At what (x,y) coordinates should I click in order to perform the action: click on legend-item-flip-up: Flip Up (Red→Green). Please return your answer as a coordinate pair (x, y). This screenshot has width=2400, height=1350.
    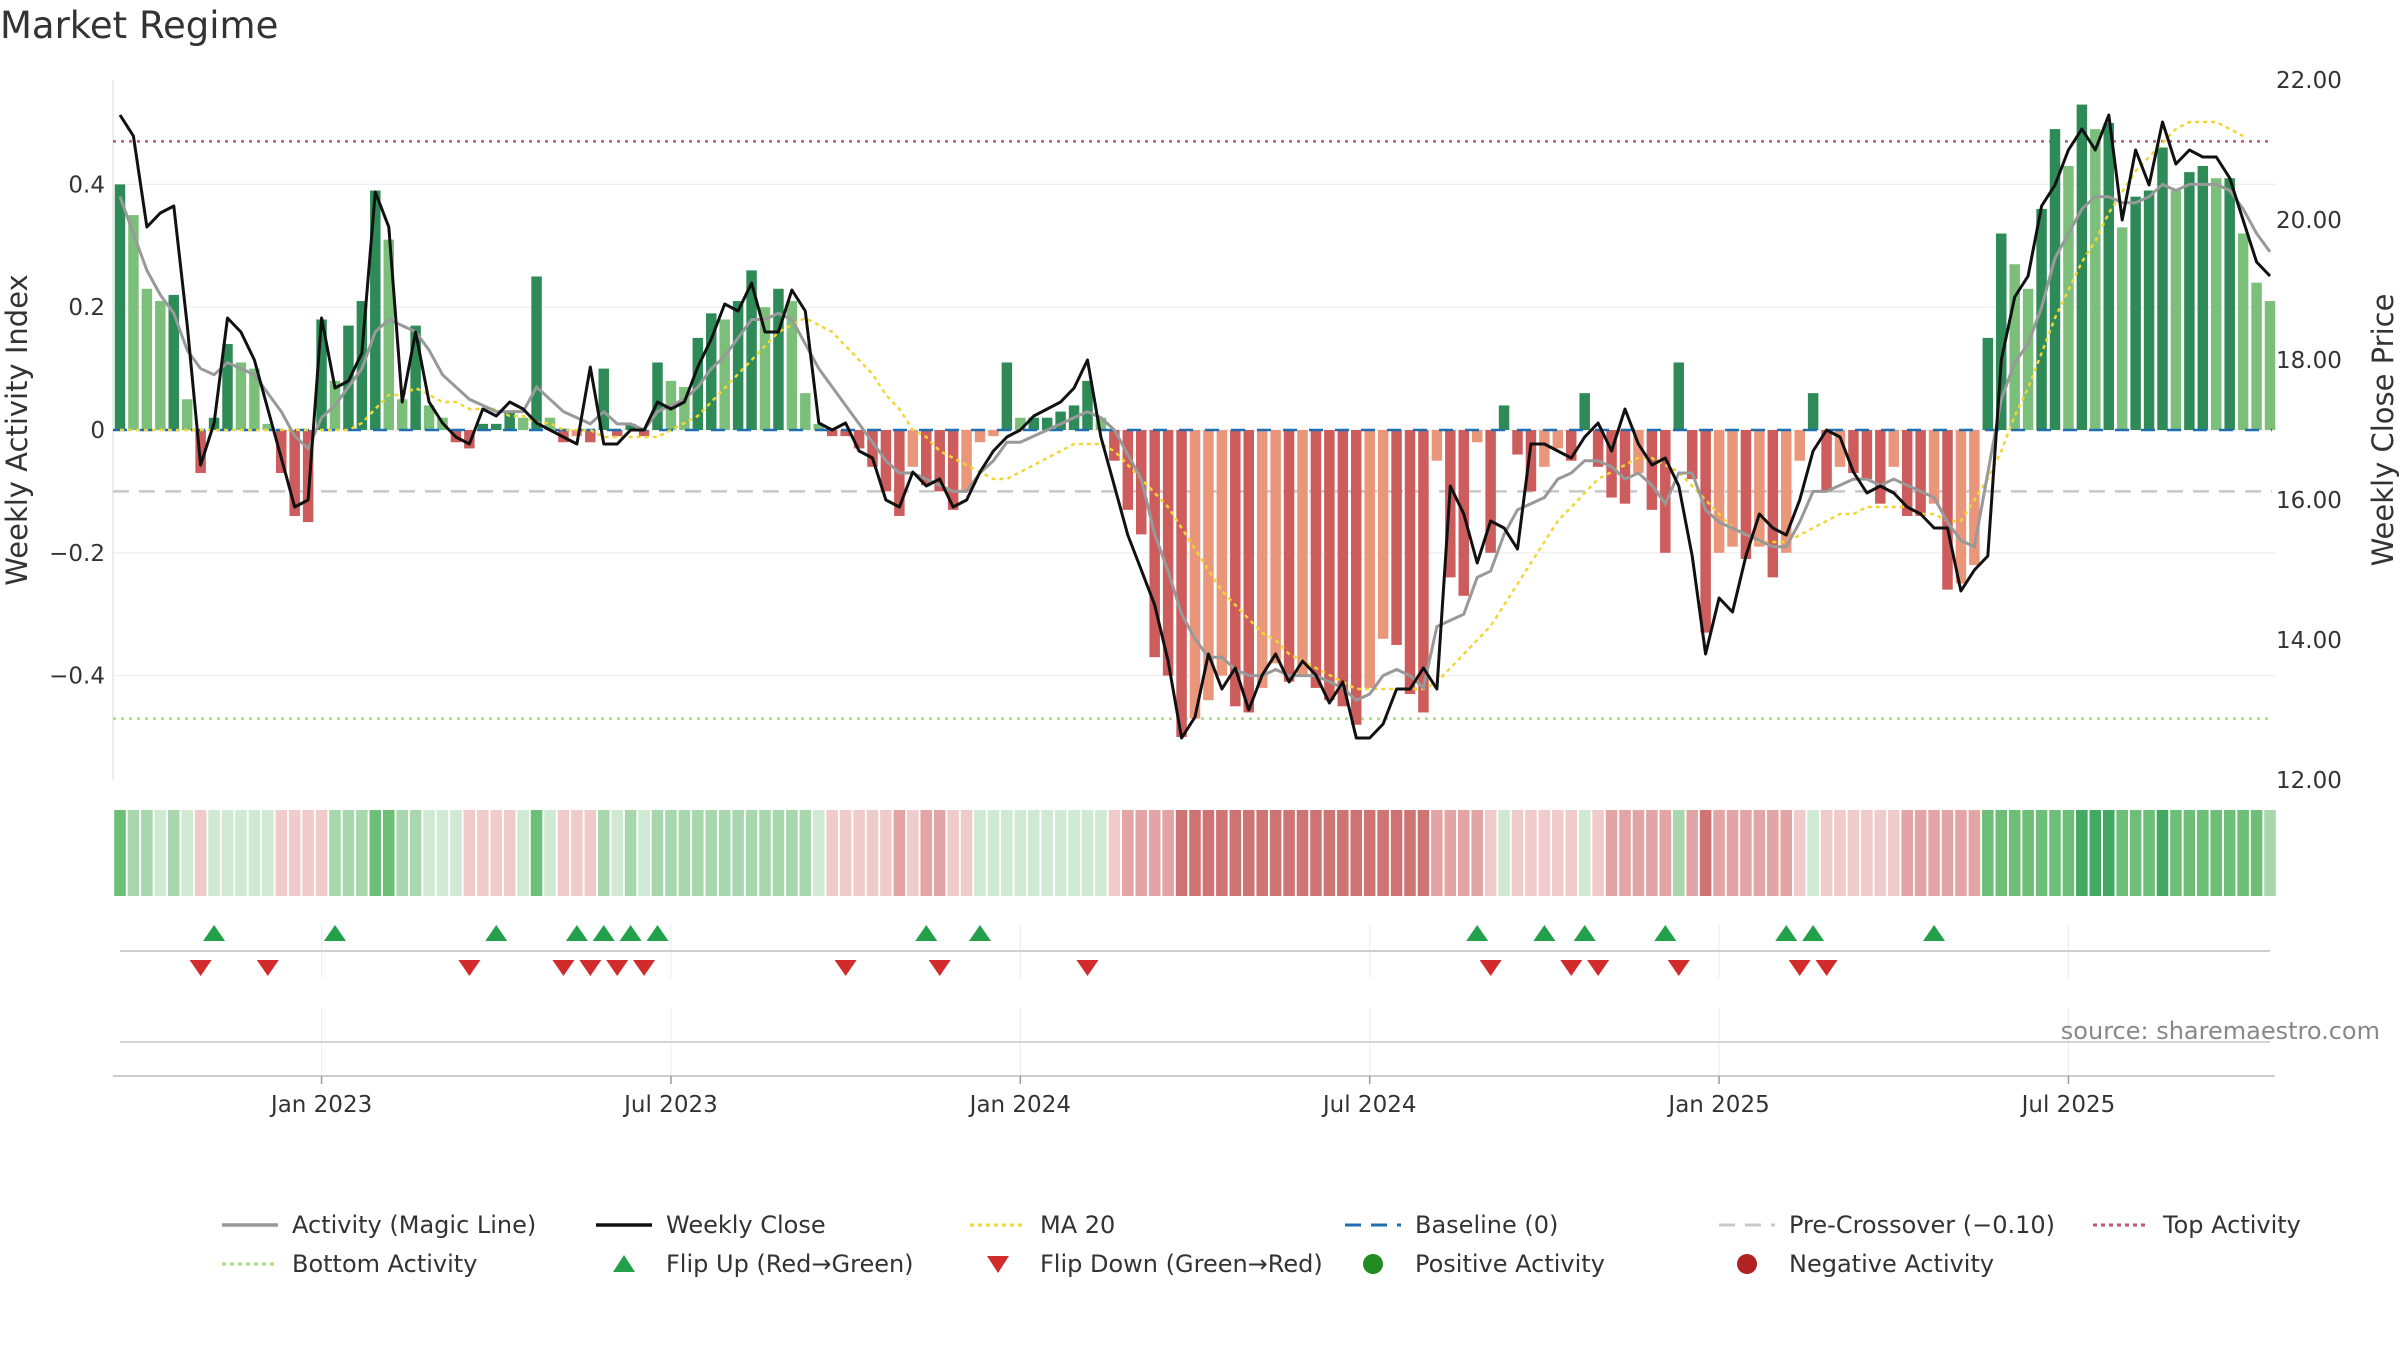
    Looking at the image, I should click on (763, 1264).